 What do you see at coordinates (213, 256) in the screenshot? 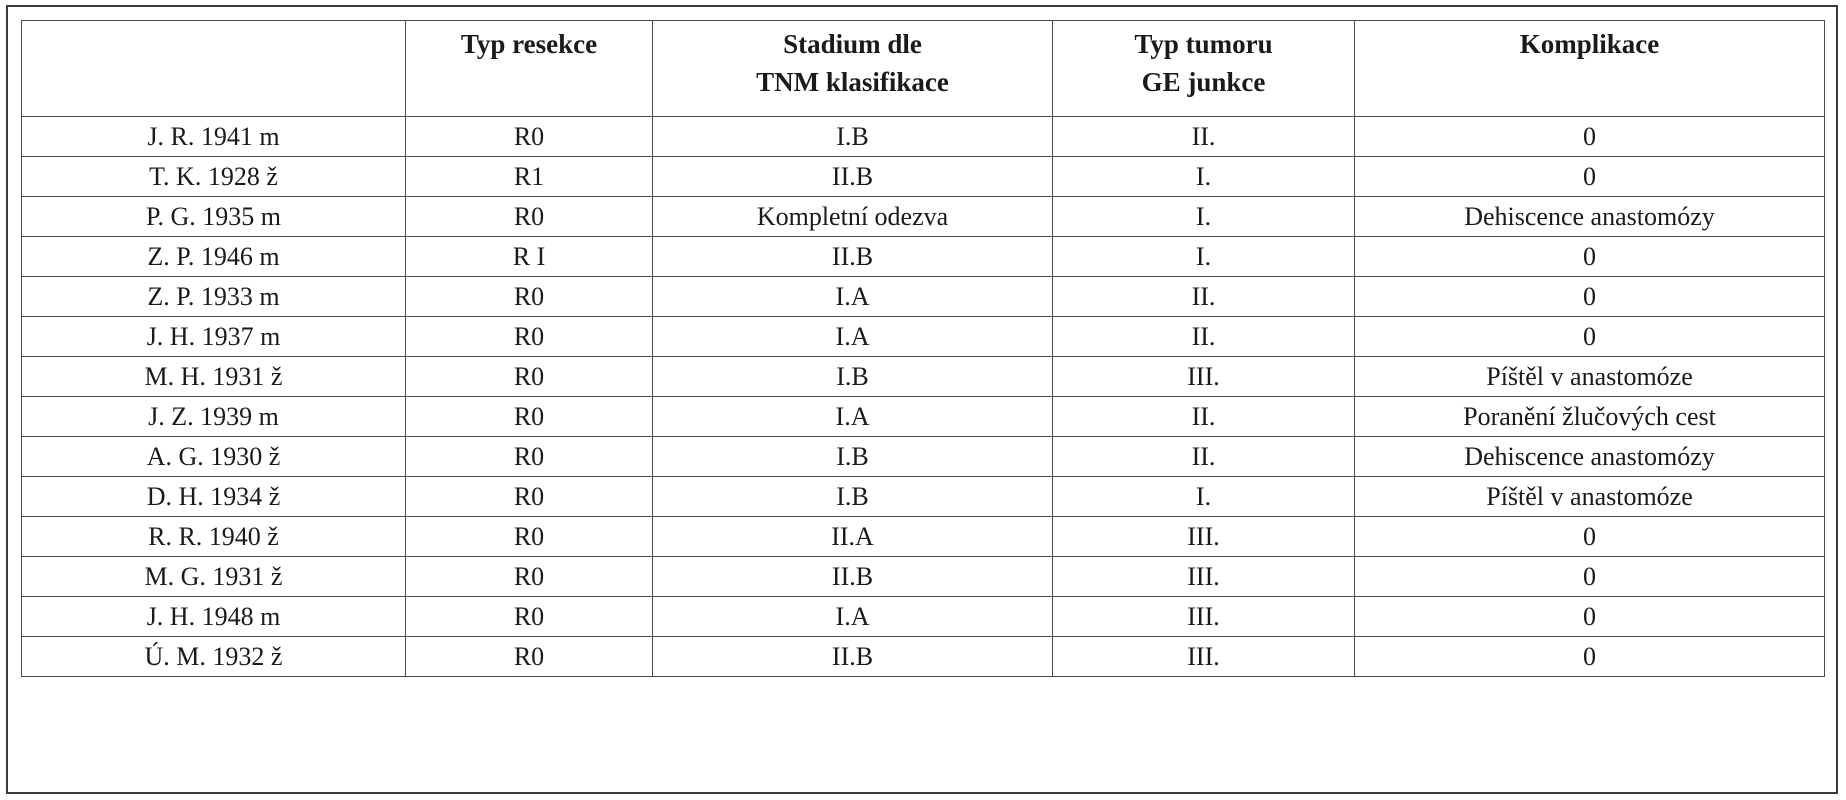
I see `patient-cell: Z. P. 1946 m` at bounding box center [213, 256].